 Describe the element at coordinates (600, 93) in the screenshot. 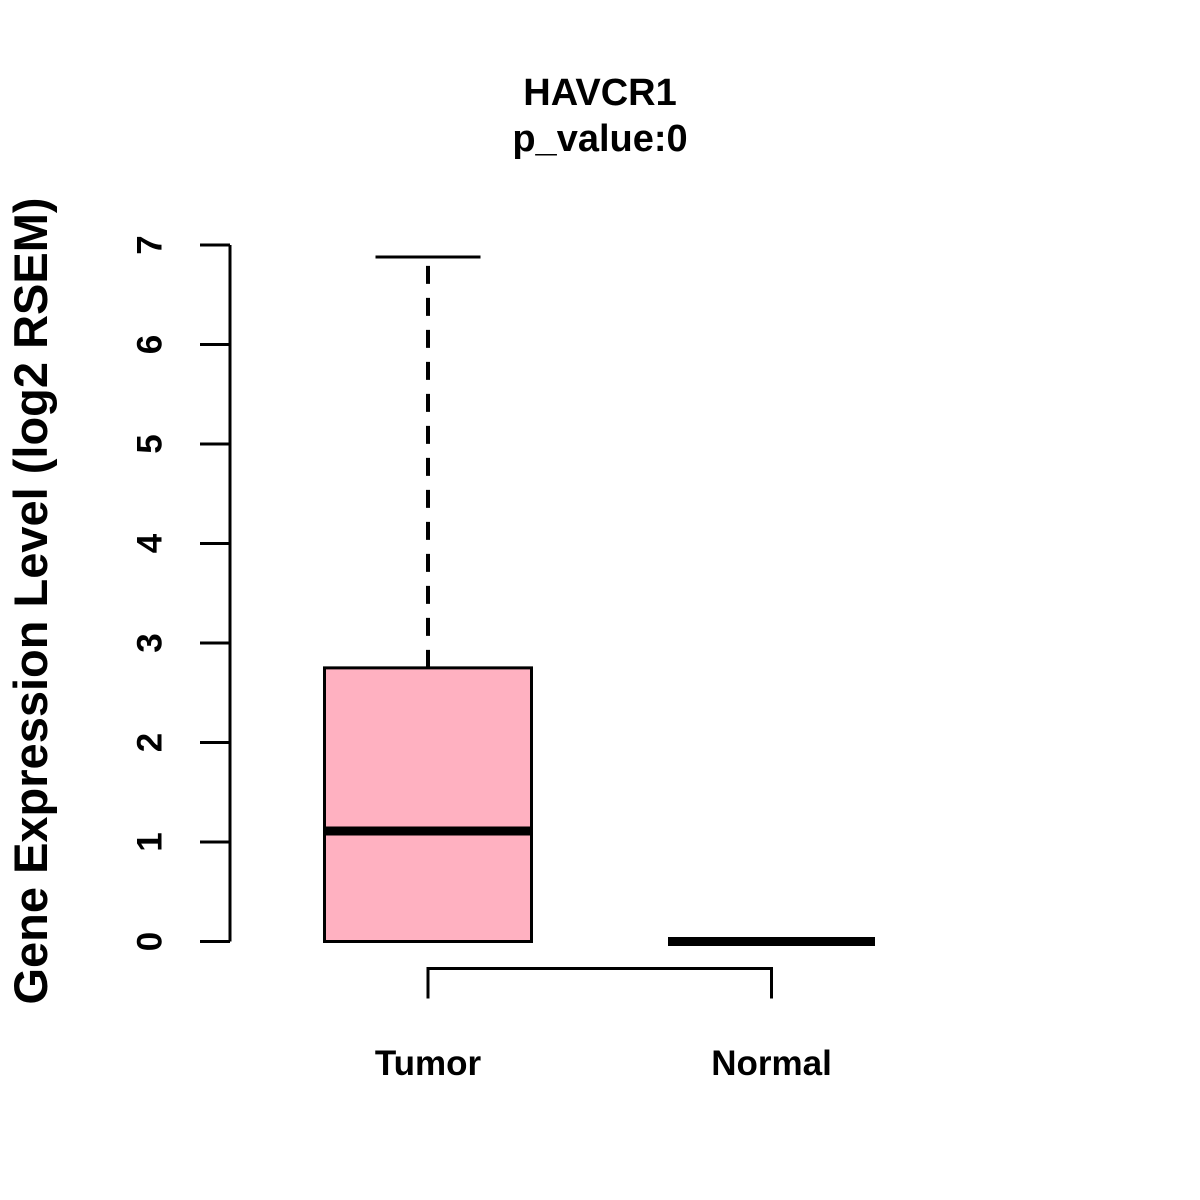

I see `chart-title: HAVCR1` at that location.